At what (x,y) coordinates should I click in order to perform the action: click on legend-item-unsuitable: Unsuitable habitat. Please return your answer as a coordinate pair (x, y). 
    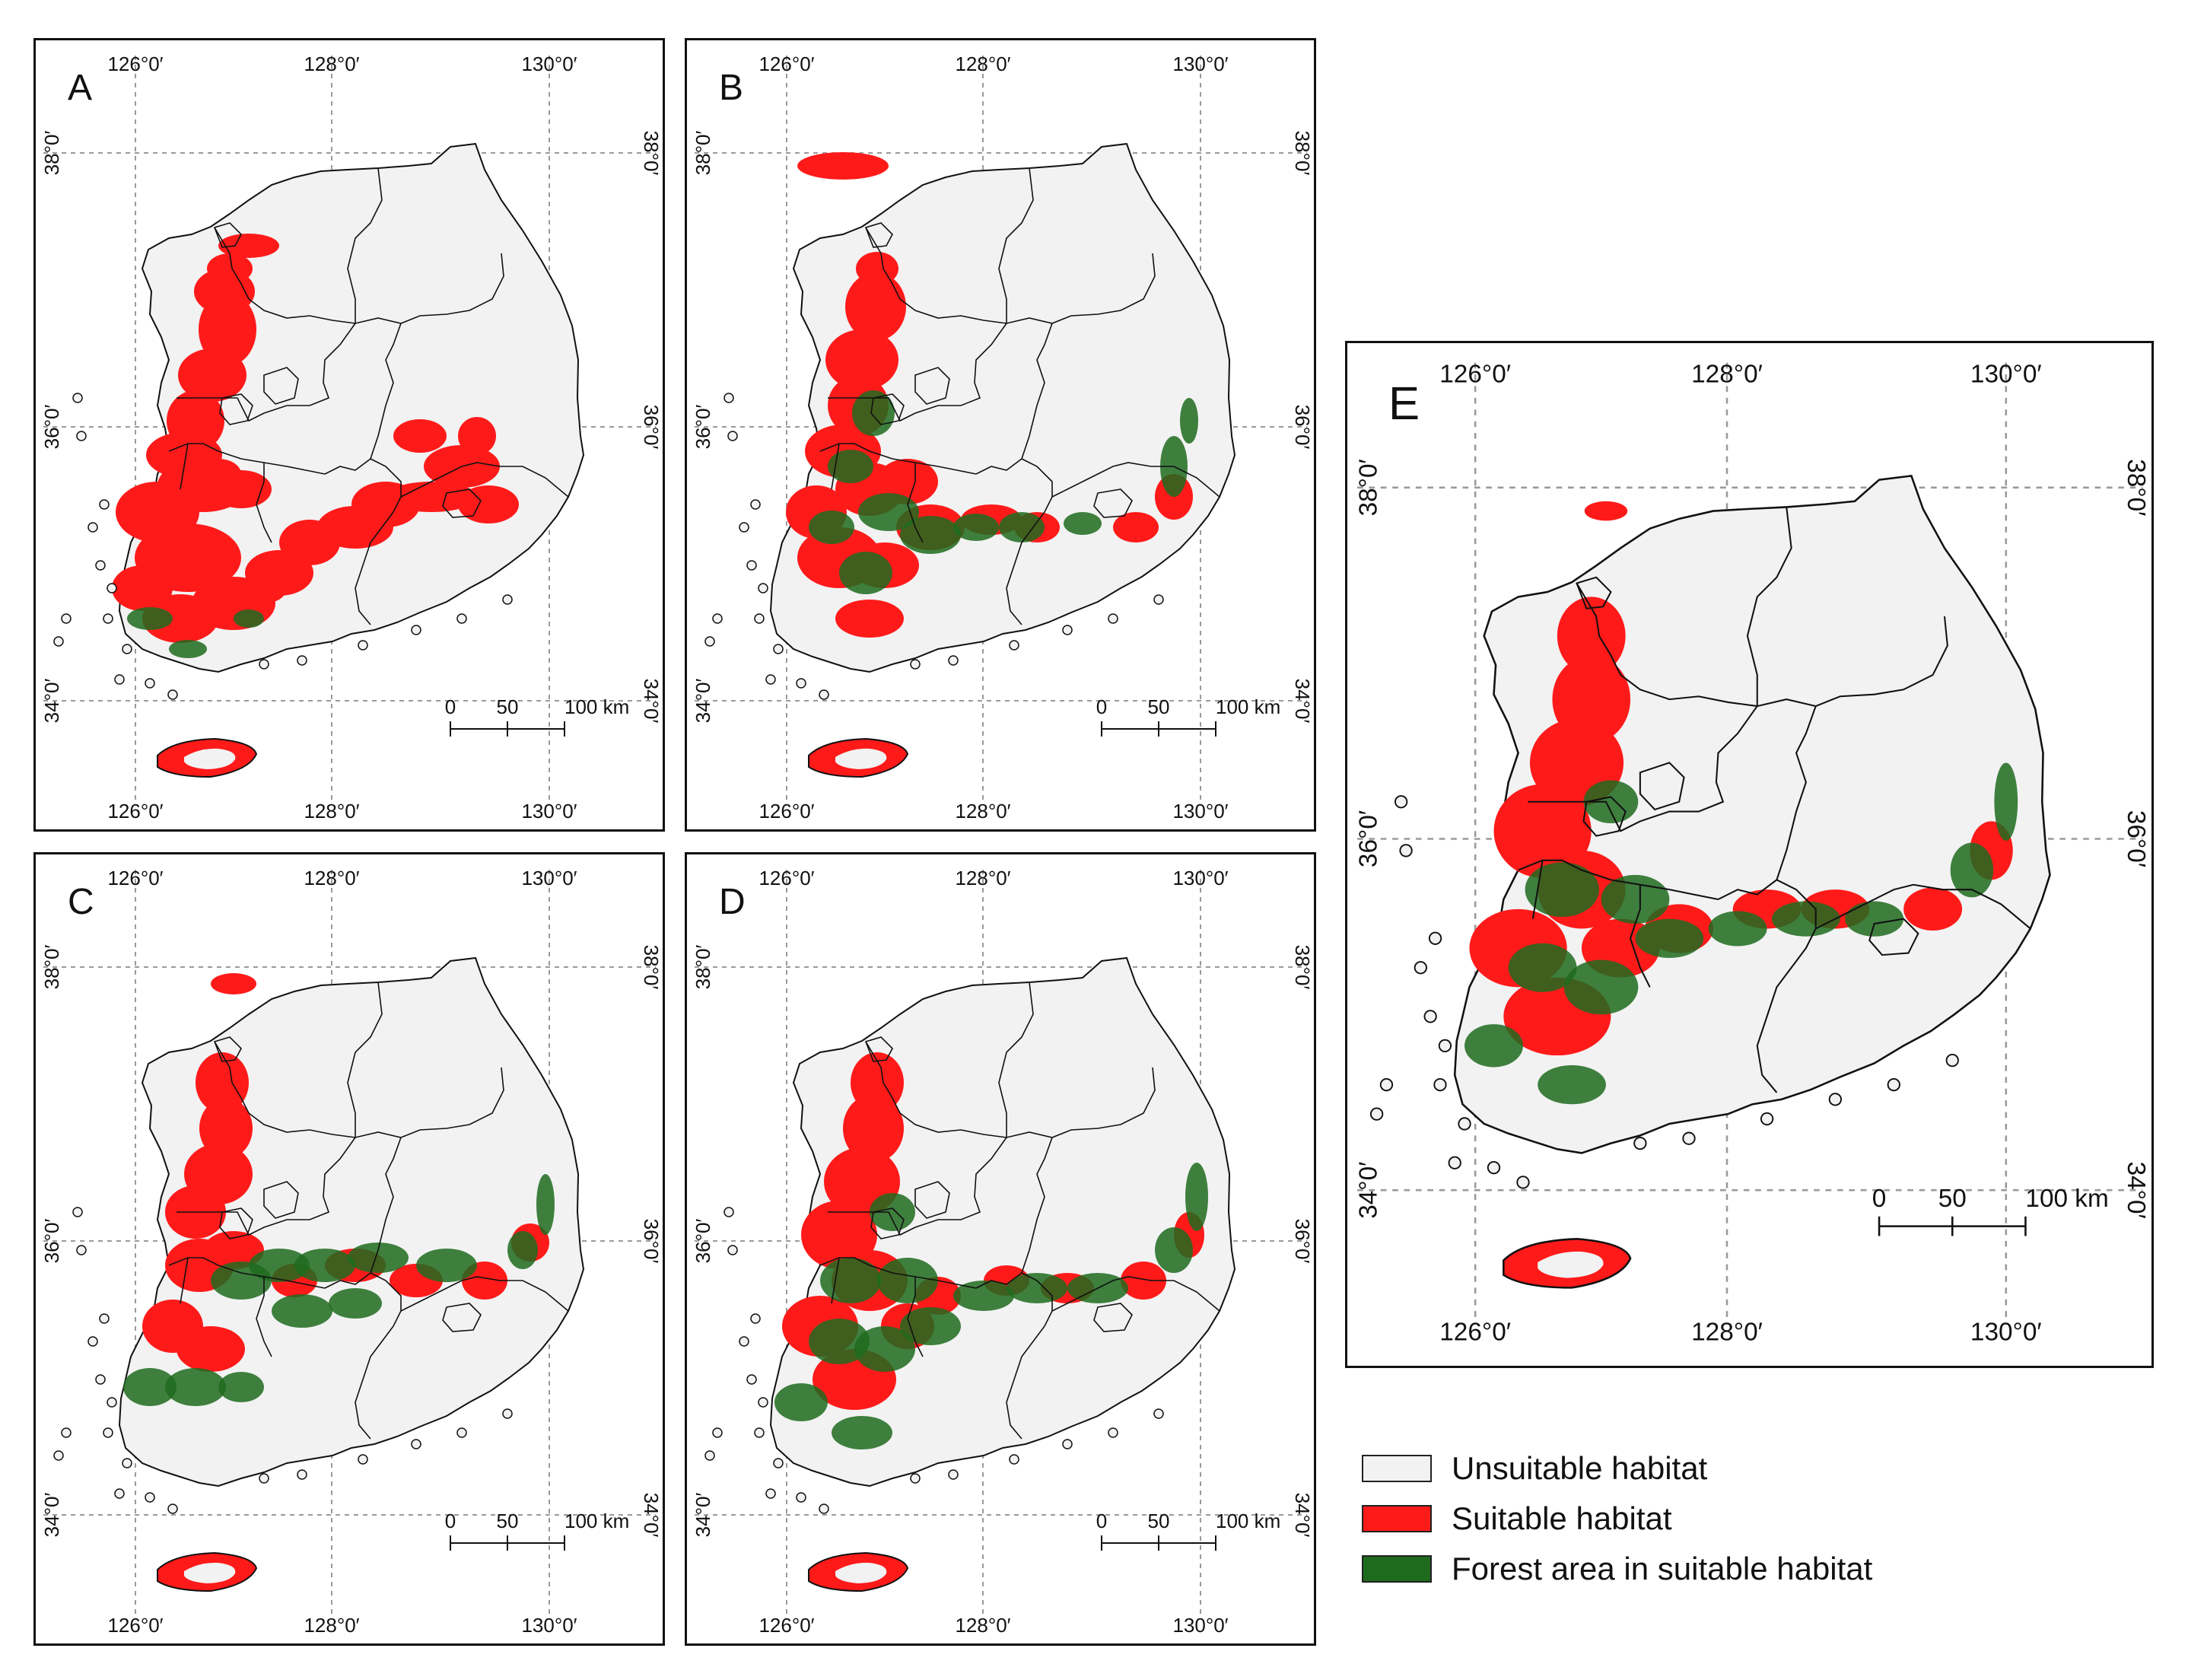
    Looking at the image, I should click on (1534, 1469).